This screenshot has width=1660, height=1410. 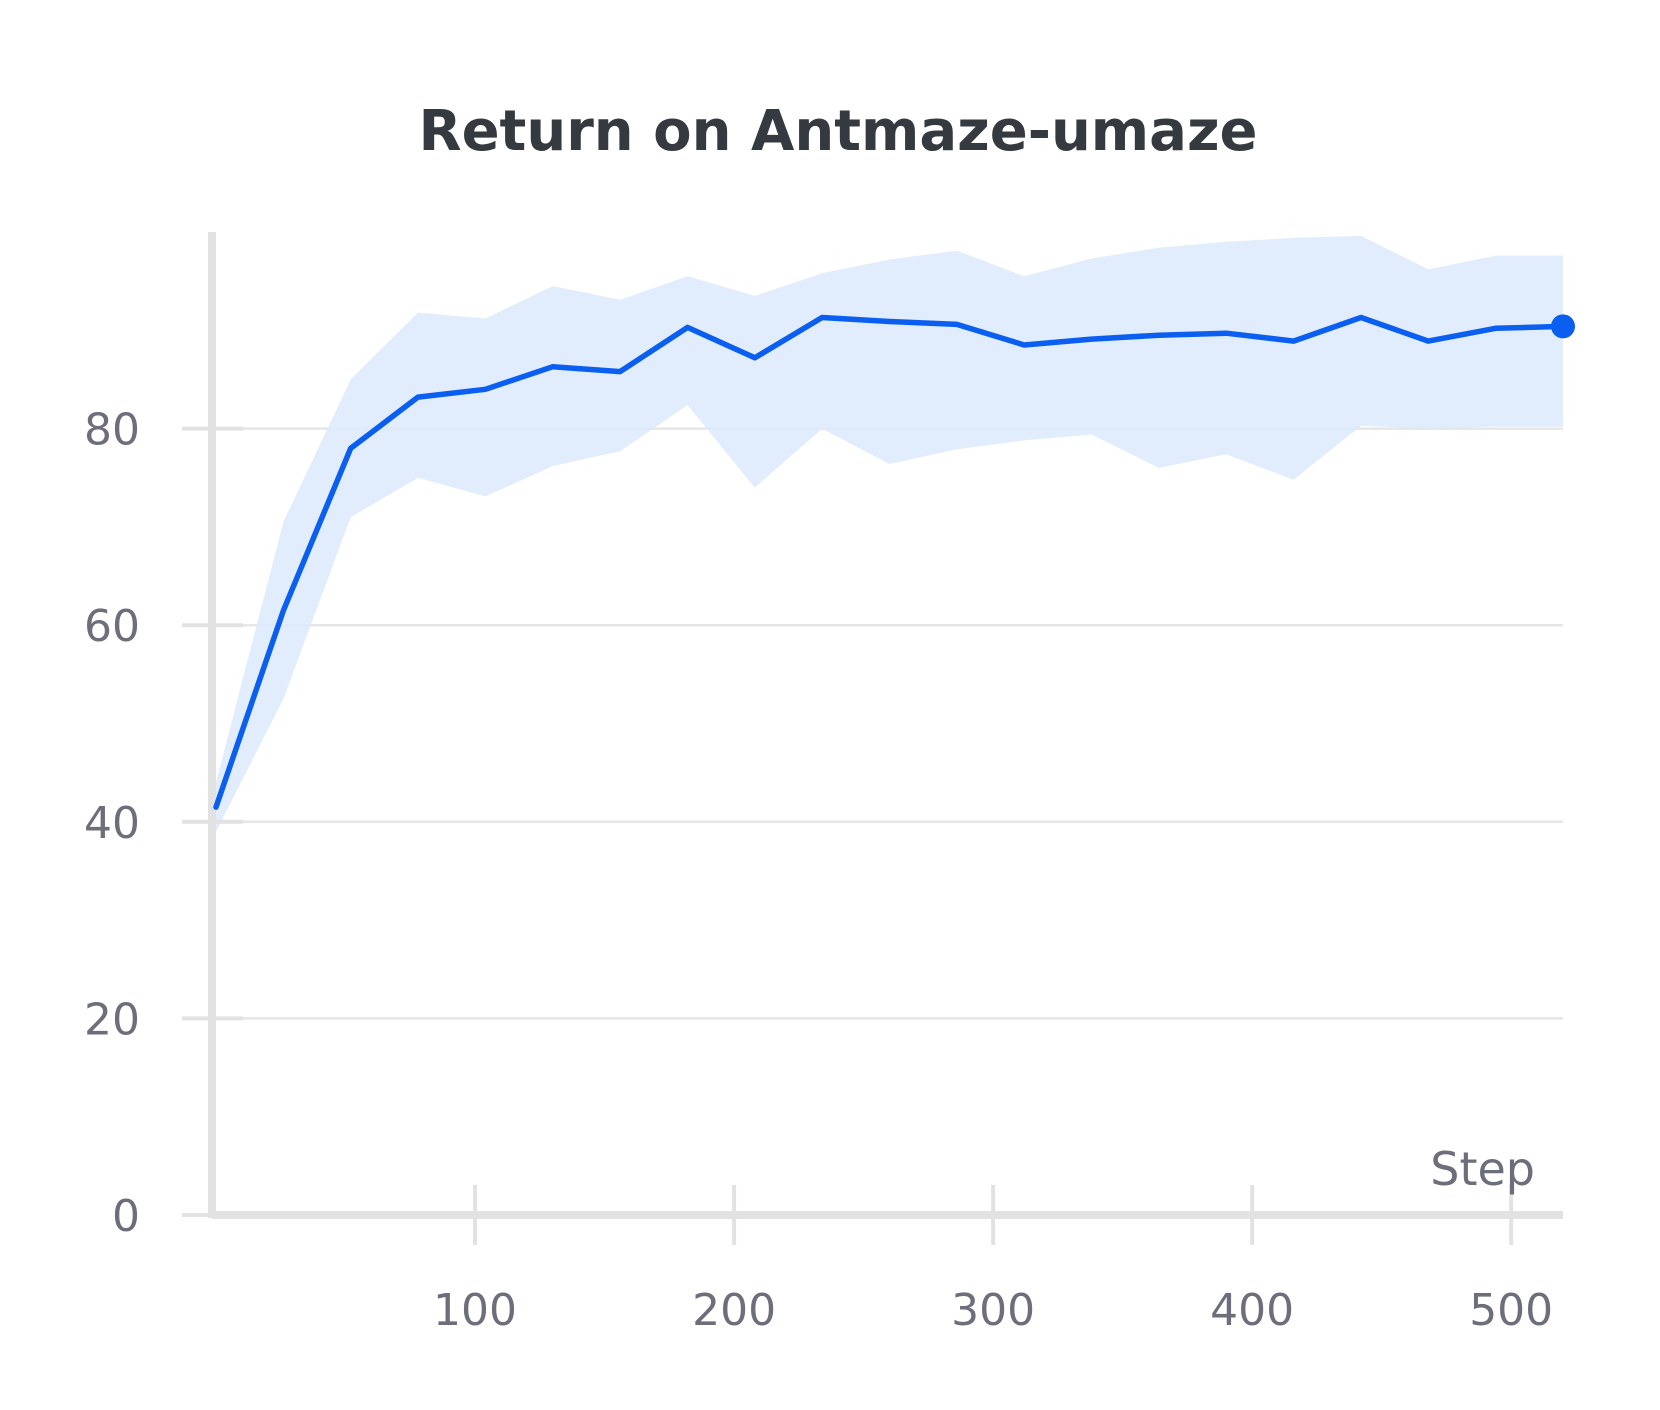 What do you see at coordinates (112, 626) in the screenshot?
I see `y-tick-label-60: 60` at bounding box center [112, 626].